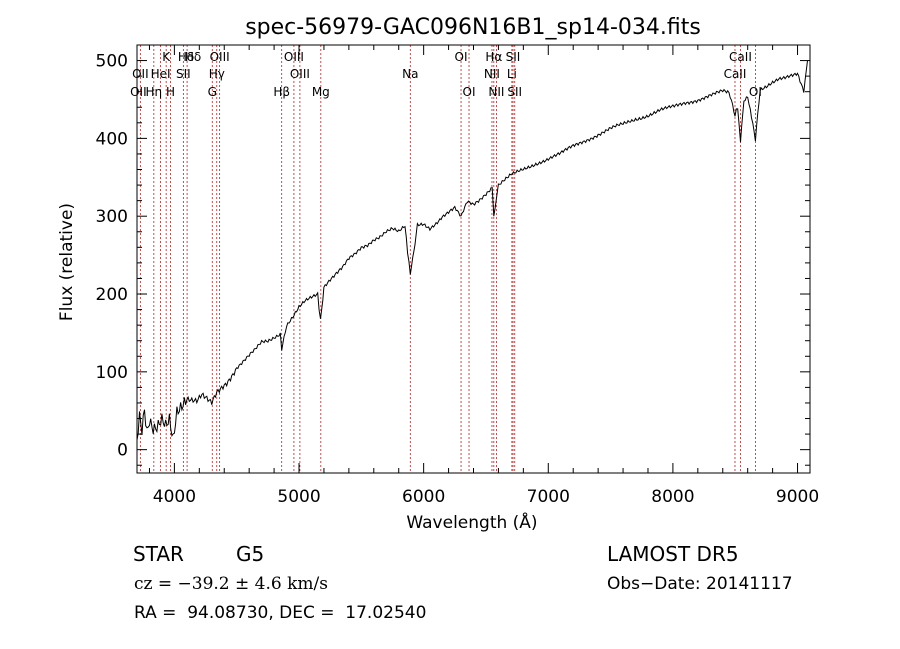 The image size is (900, 649). Describe the element at coordinates (280, 613) in the screenshot. I see `coordinates-text: RA = 94.08730, DEC = 17.02540` at that location.